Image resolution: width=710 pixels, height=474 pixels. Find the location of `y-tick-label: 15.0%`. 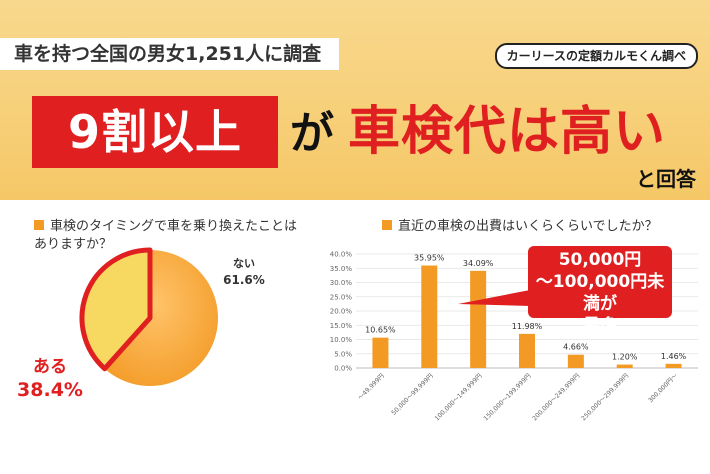

y-tick-label: 15.0% is located at coordinates (341, 326).